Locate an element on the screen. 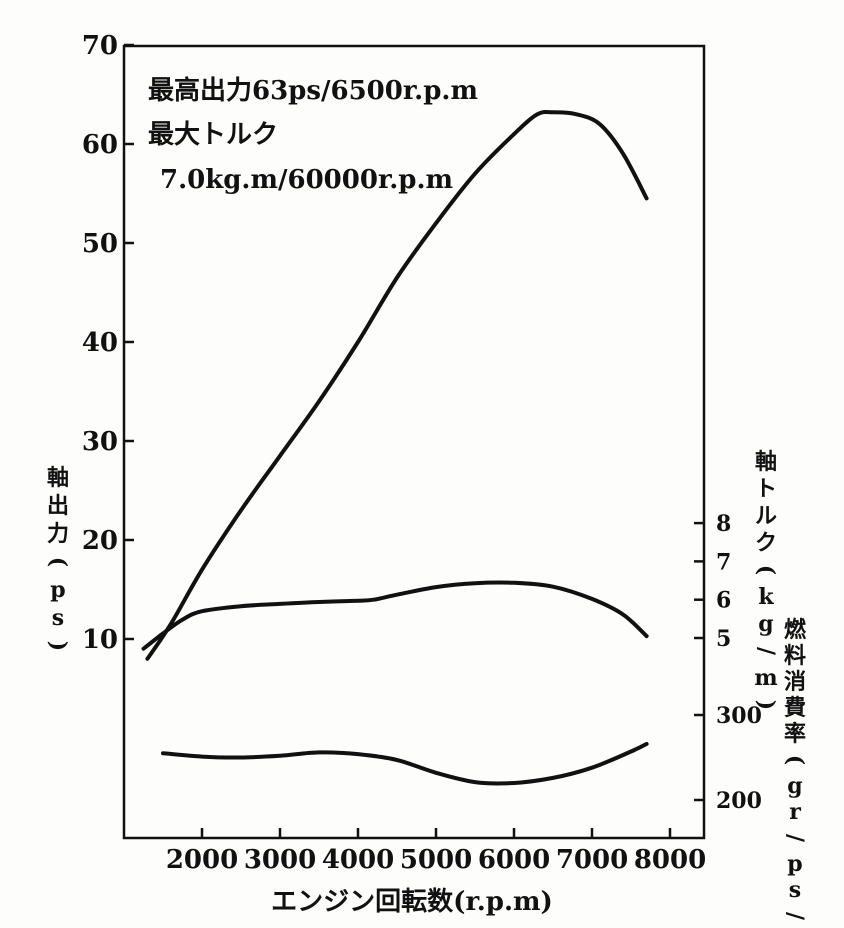  torque-axis-label-char: / is located at coordinates (766, 651).